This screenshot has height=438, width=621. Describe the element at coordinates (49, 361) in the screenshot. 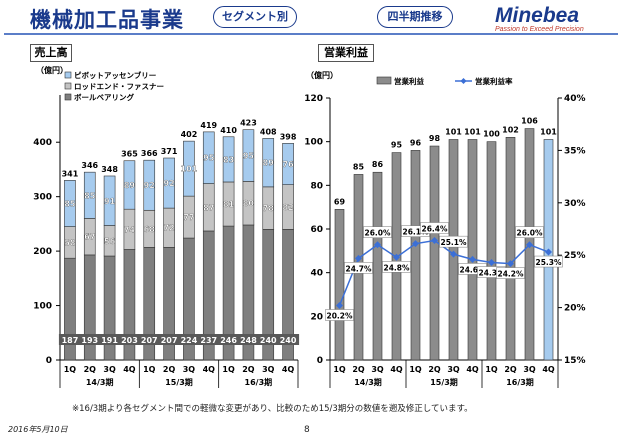

I see `sales-y-tick-label: 0` at that location.